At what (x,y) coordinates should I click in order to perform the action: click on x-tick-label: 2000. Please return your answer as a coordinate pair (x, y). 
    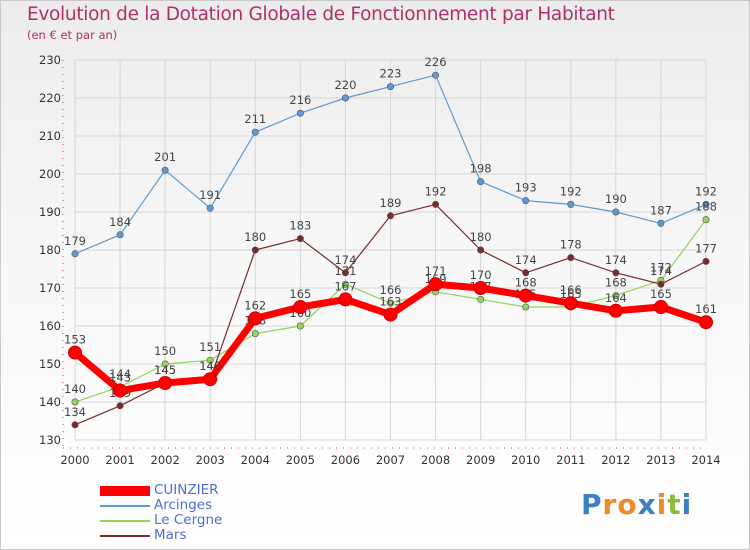
    Looking at the image, I should click on (74, 460).